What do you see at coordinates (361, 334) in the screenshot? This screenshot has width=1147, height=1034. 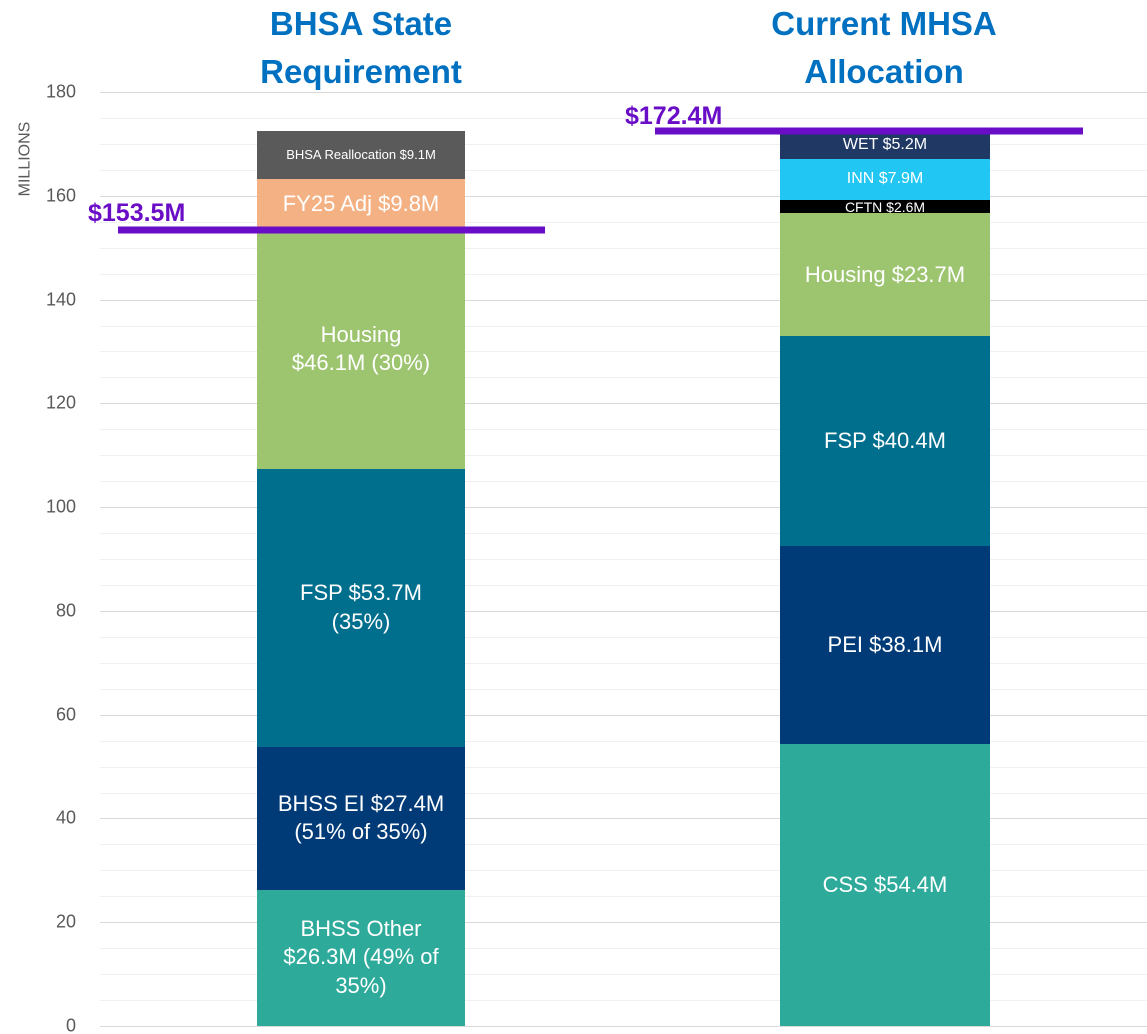 I see `segment-label: Housing` at bounding box center [361, 334].